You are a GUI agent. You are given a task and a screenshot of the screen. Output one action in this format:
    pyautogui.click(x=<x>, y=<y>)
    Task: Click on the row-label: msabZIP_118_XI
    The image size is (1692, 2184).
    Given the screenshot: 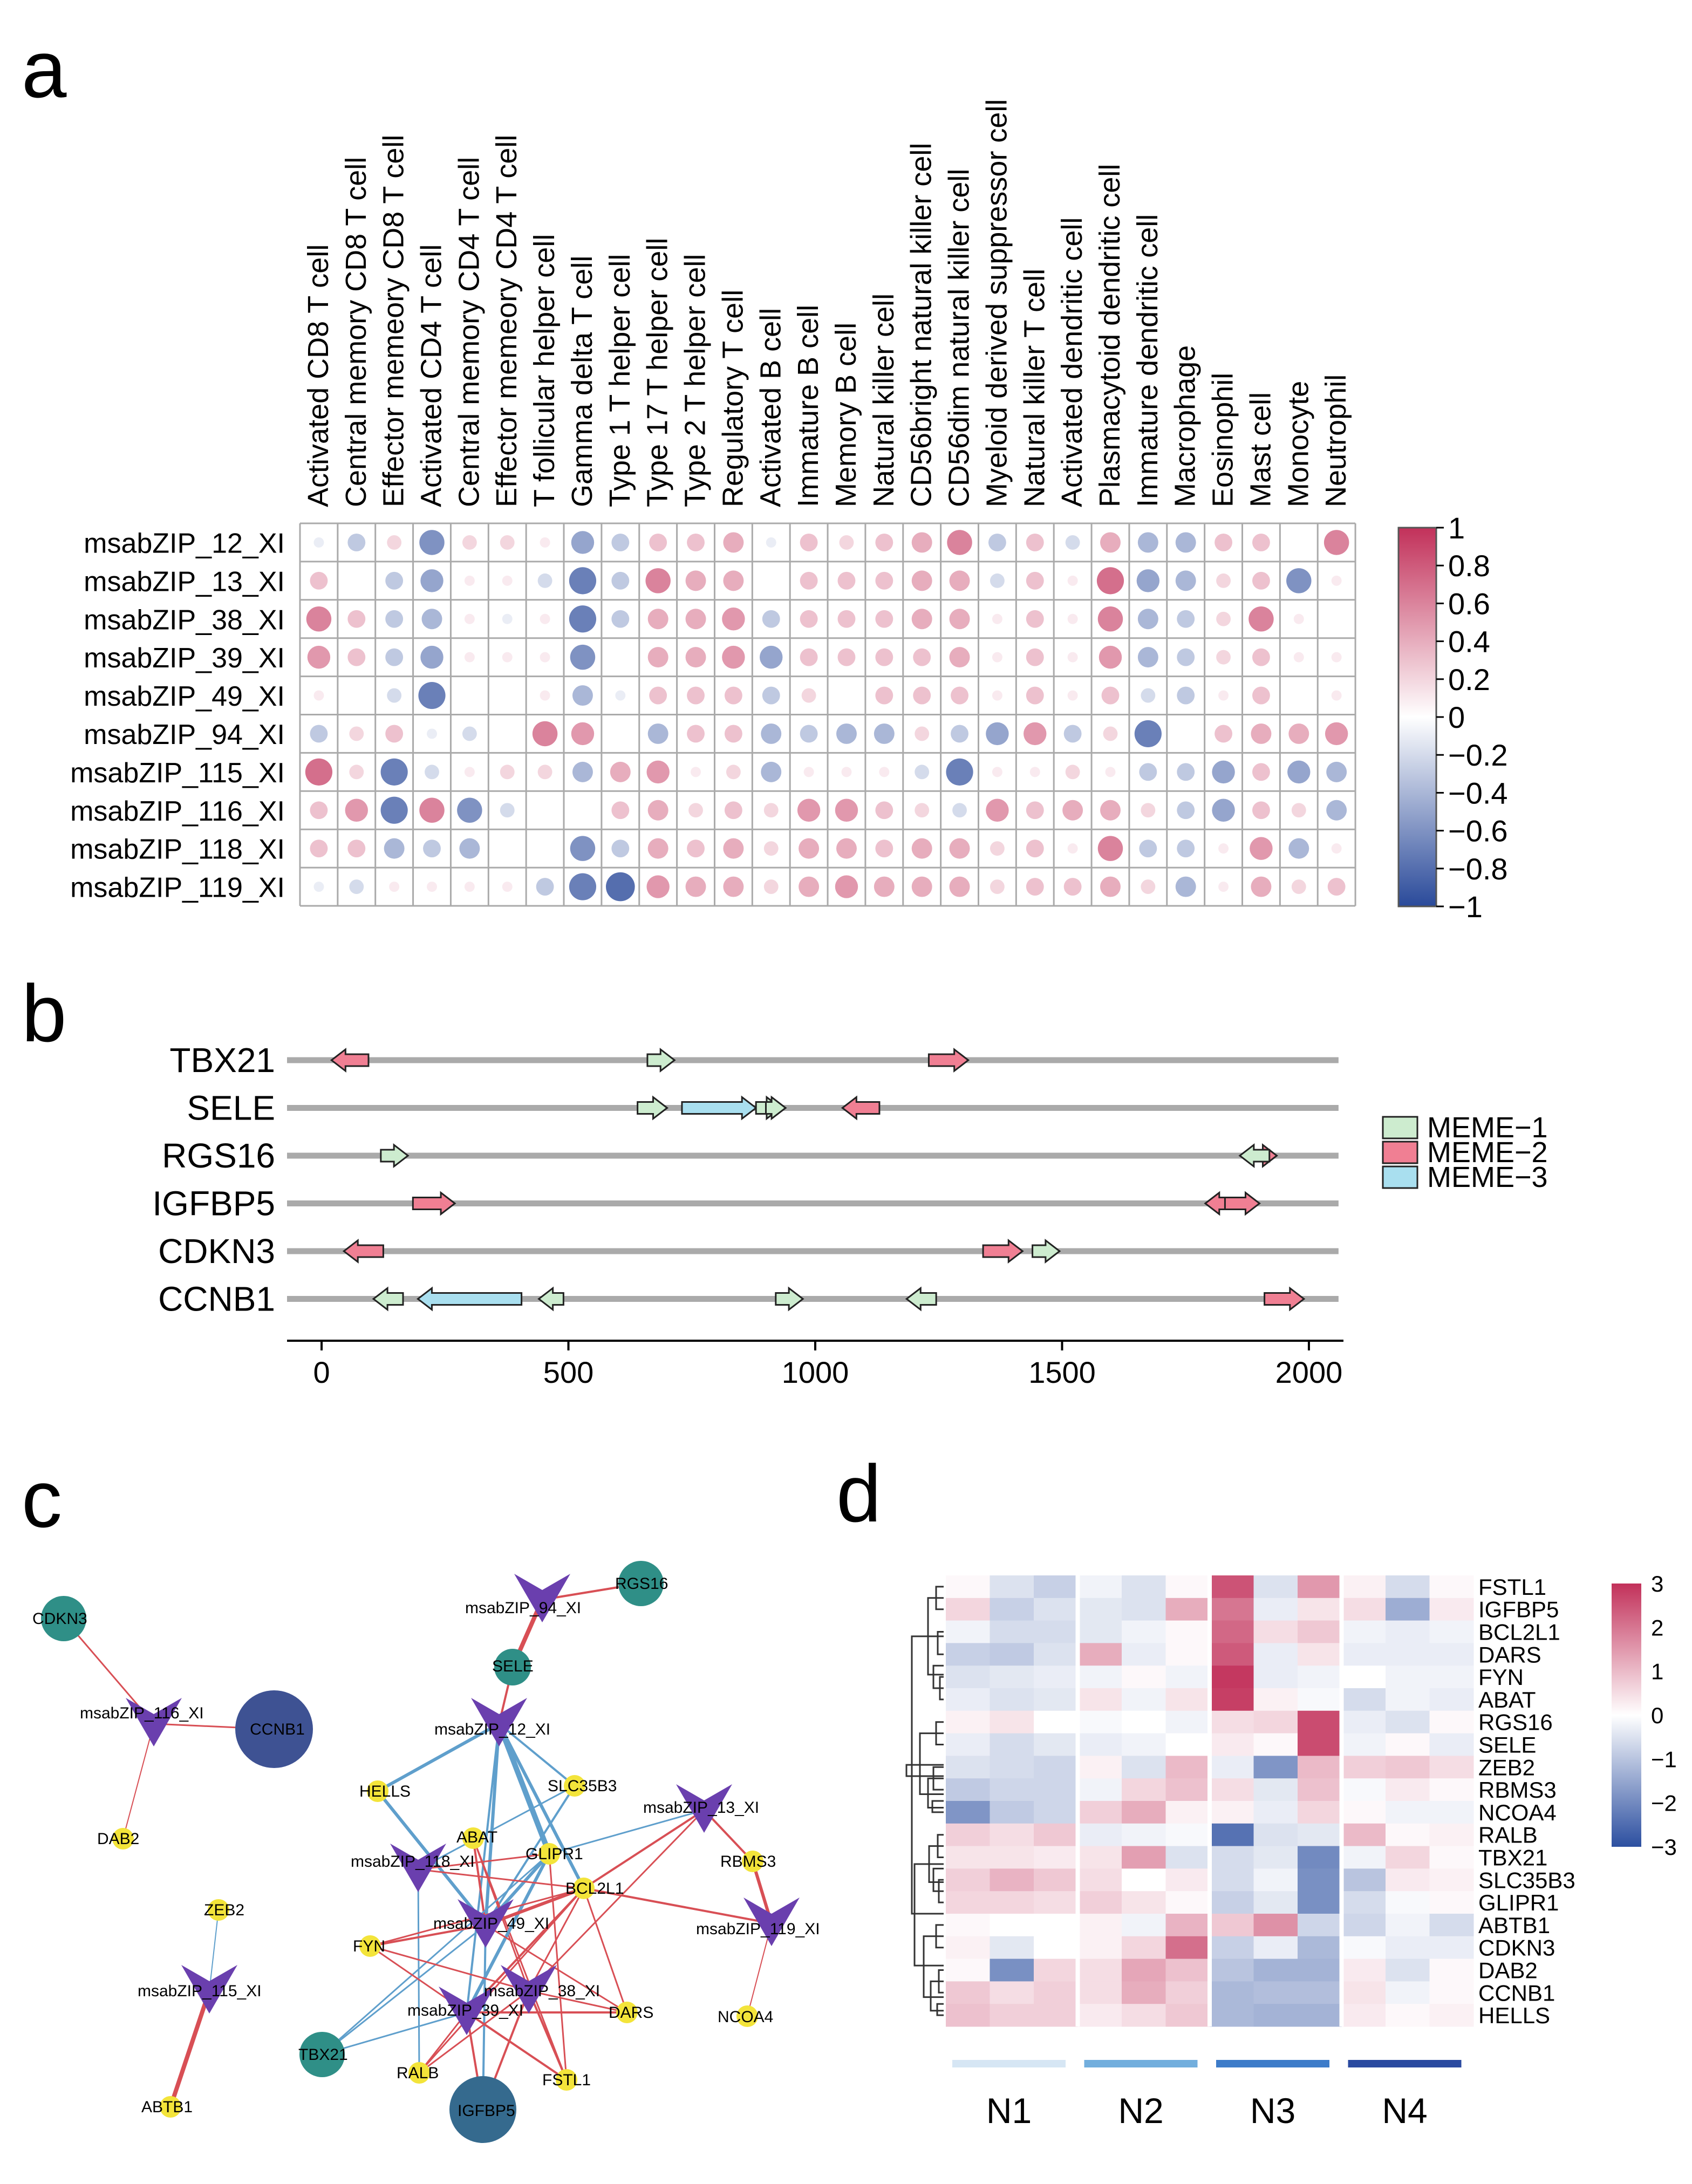 What is the action you would take?
    pyautogui.click(x=177, y=849)
    